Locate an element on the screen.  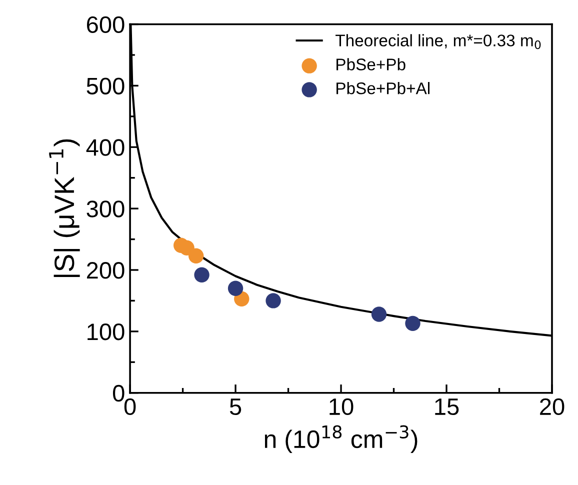
y-tick-label: 200 is located at coordinates (105, 270).